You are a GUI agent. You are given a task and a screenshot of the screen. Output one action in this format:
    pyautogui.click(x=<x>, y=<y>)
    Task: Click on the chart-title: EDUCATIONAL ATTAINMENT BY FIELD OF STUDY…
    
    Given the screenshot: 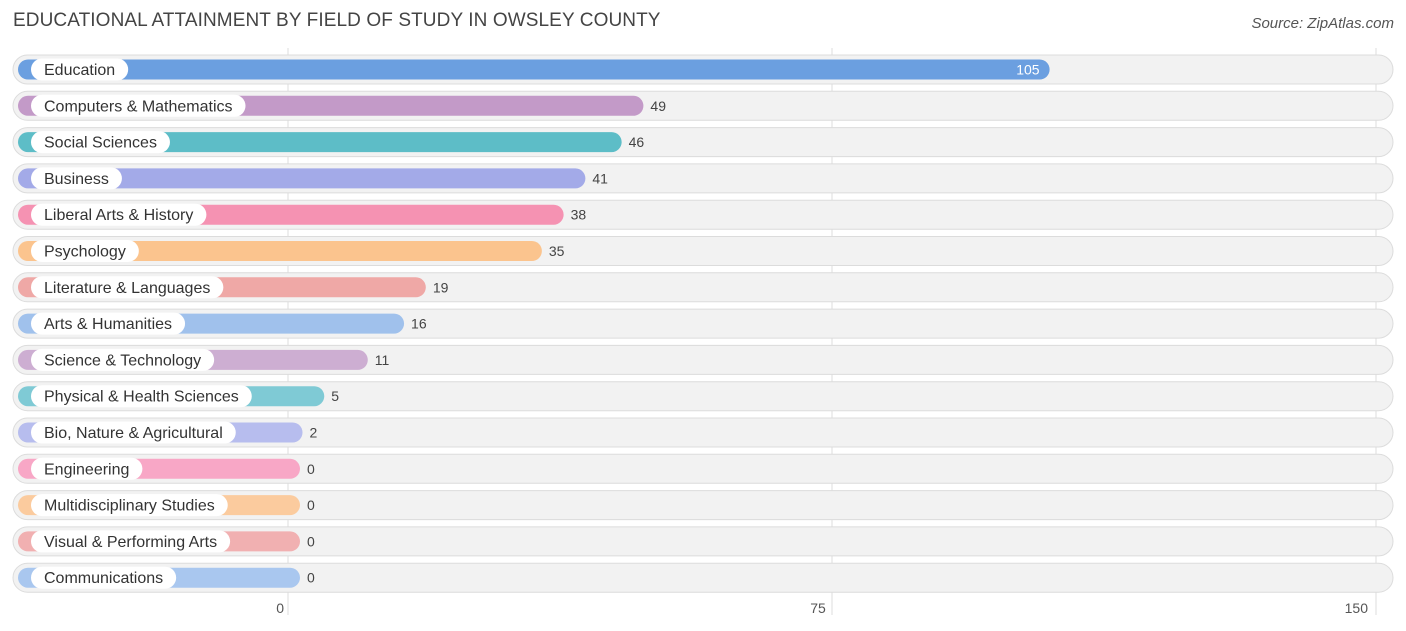 What is the action you would take?
    pyautogui.click(x=337, y=20)
    